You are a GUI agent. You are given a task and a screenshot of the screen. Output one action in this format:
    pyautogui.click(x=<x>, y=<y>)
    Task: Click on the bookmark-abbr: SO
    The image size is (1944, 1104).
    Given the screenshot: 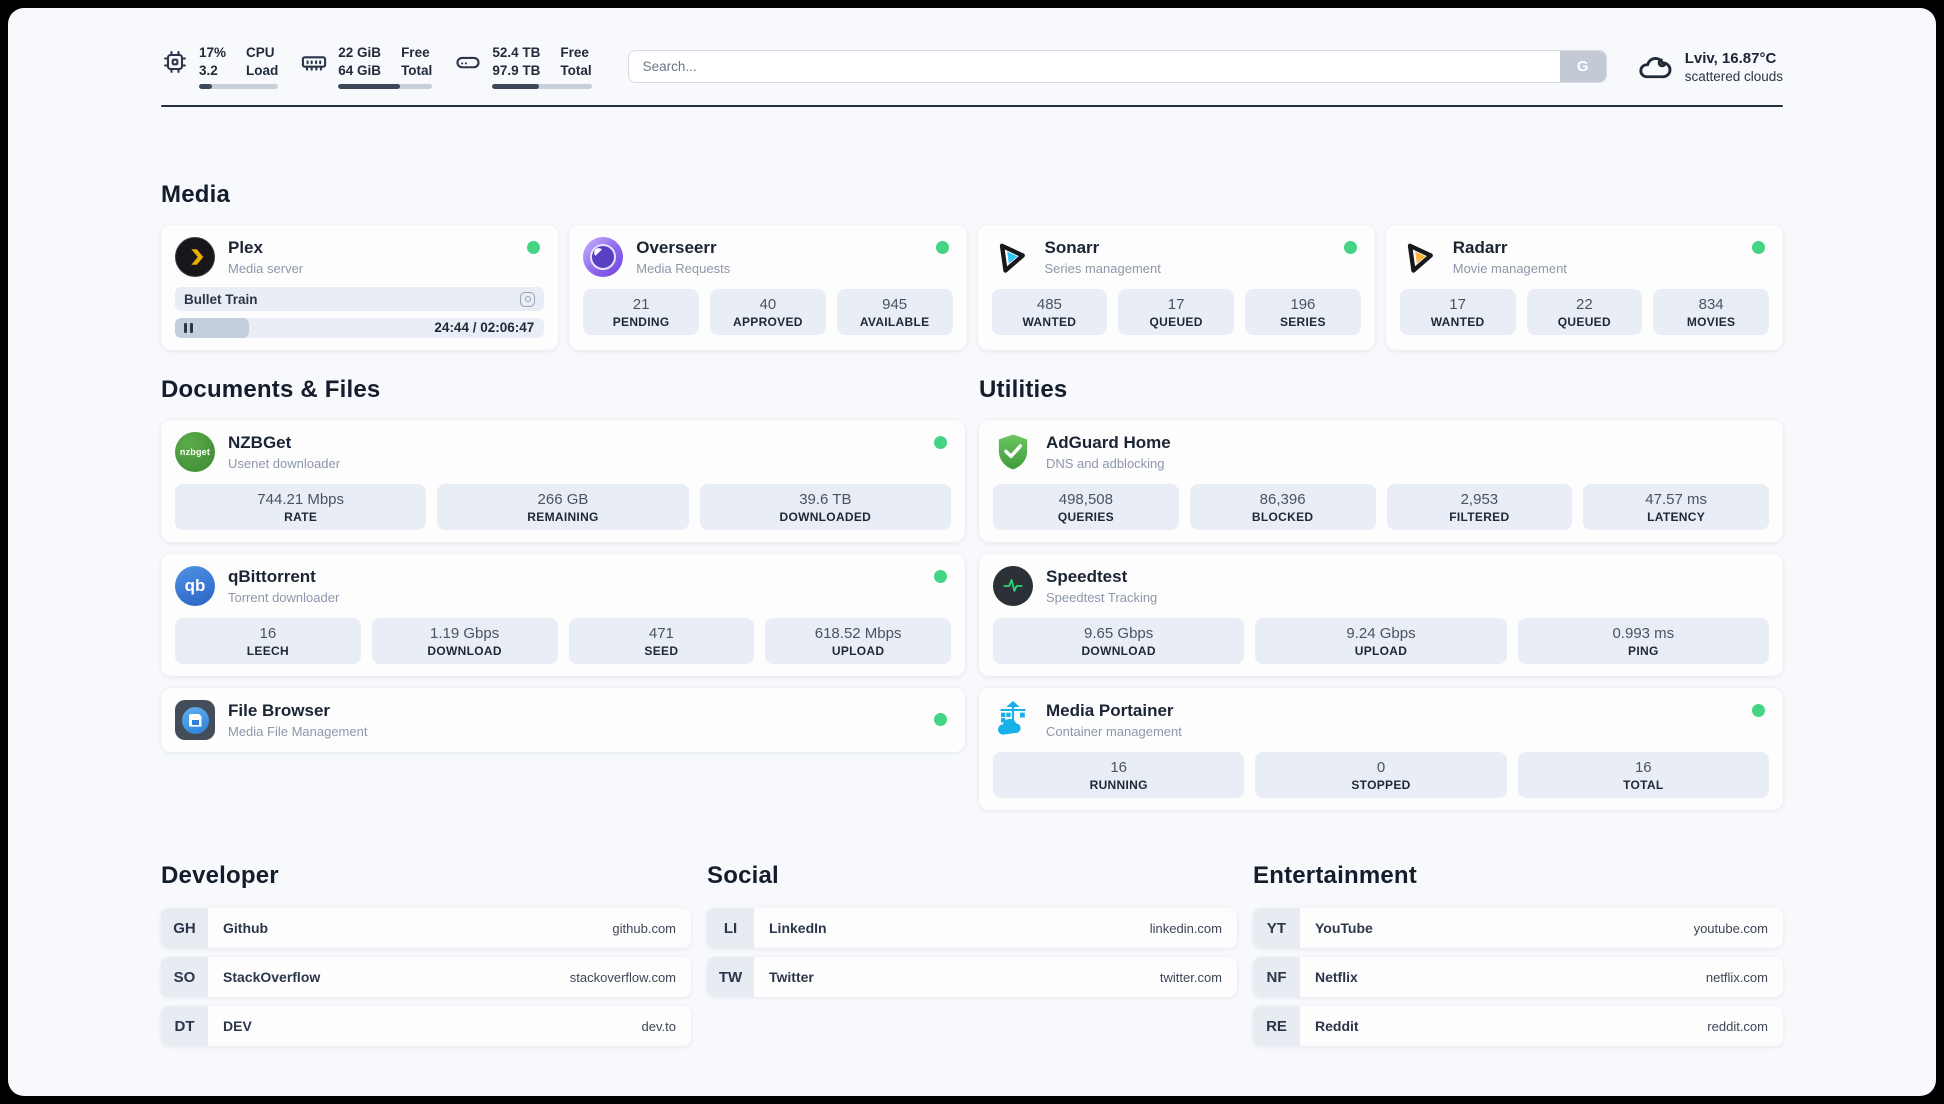 What is the action you would take?
    pyautogui.click(x=184, y=977)
    